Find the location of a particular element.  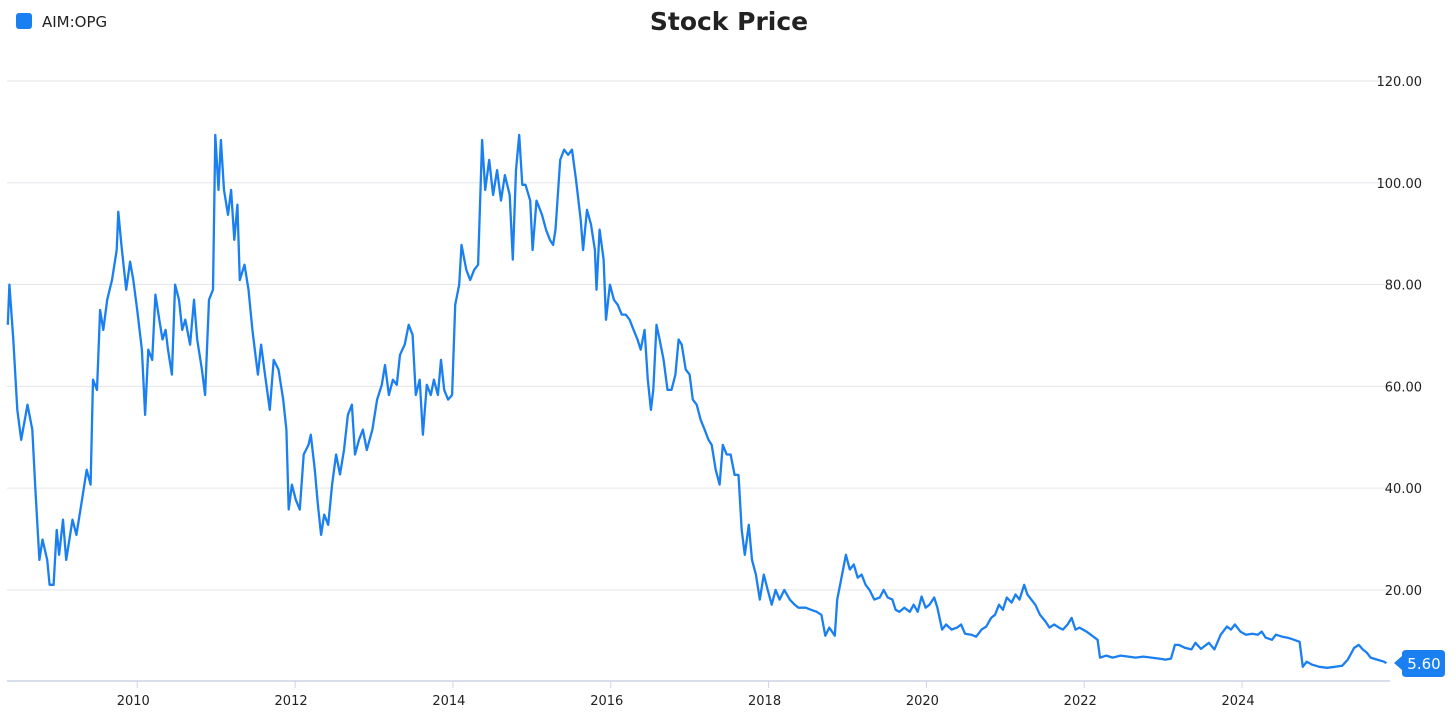

y-axis-ticks: 20.00 40.00 60.00 80.00 100.00 120.00 is located at coordinates (1400, 337).